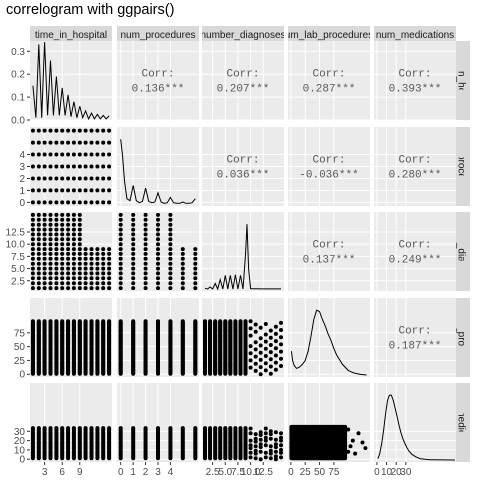 This screenshot has height=480, width=480. Describe the element at coordinates (71, 35) in the screenshot. I see `column-strip-label: time_in_hospital` at that location.